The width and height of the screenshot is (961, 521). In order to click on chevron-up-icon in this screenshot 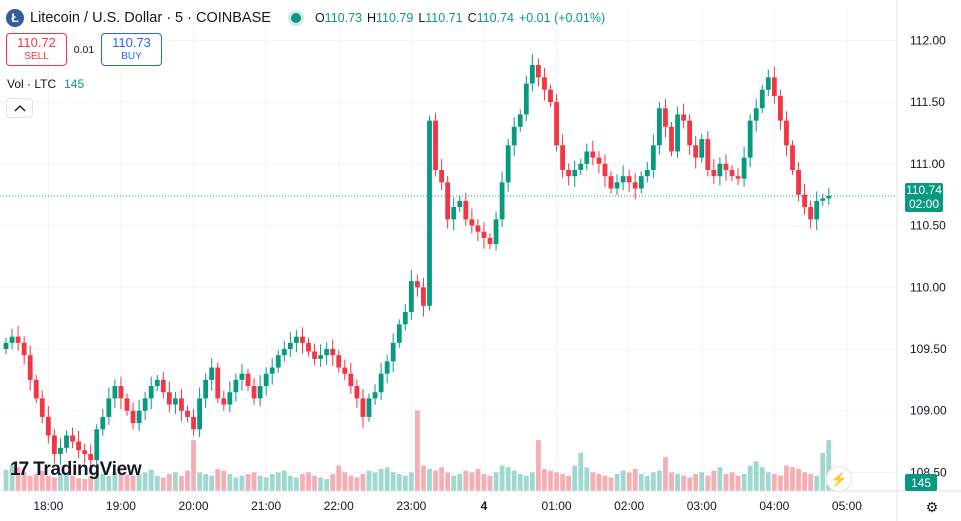, I will do `click(19, 108)`.